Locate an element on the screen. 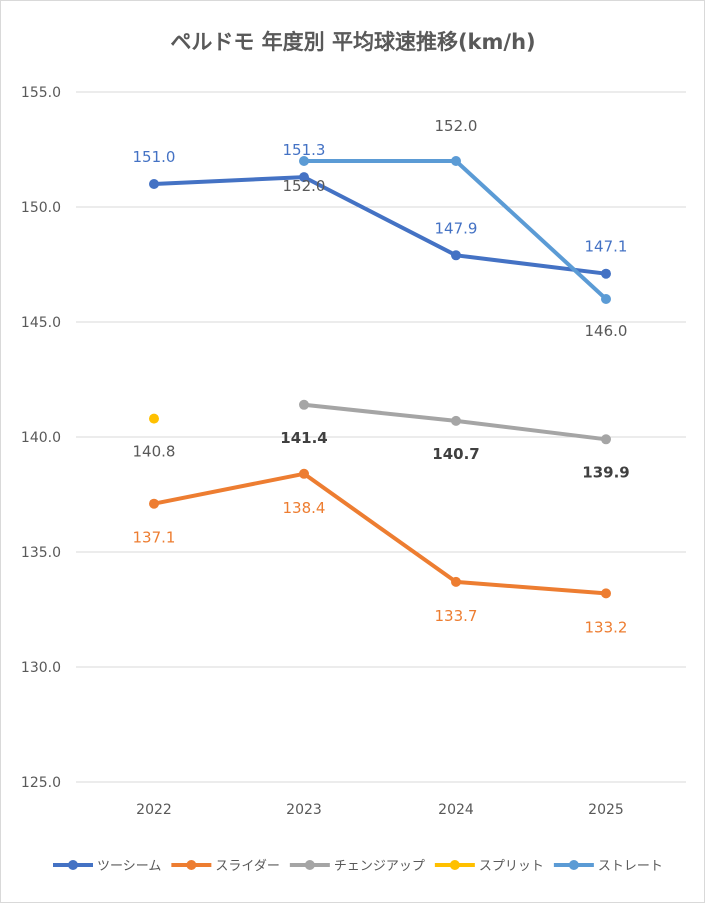  data-label: 151.0 is located at coordinates (154, 157).